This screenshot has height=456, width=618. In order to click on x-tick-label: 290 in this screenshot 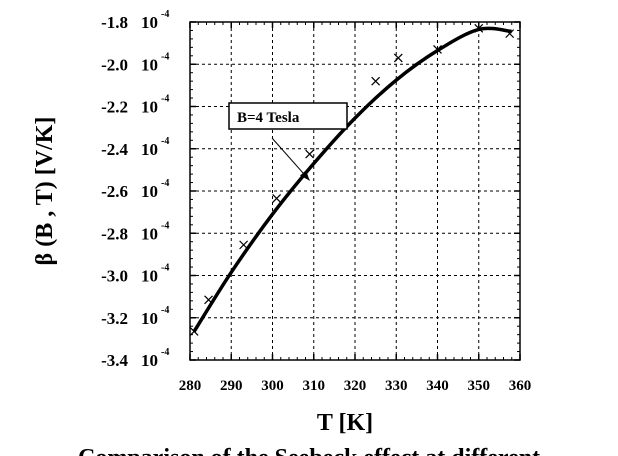, I will do `click(231, 386)`.